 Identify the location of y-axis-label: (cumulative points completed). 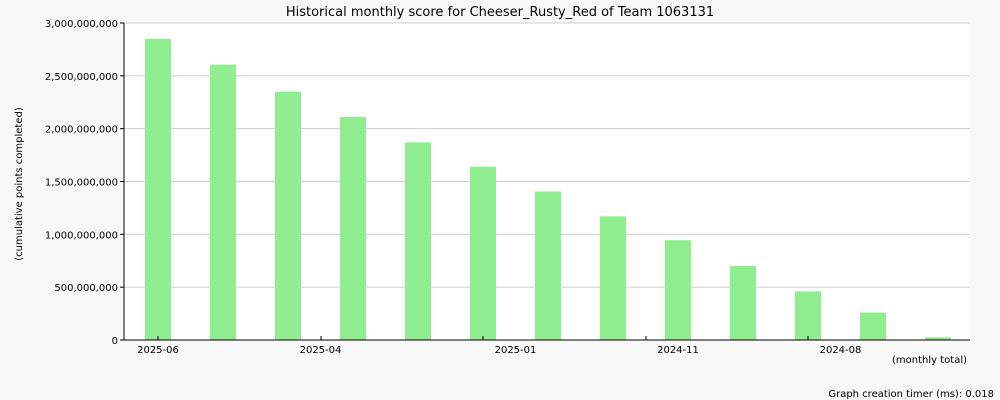
(19, 184).